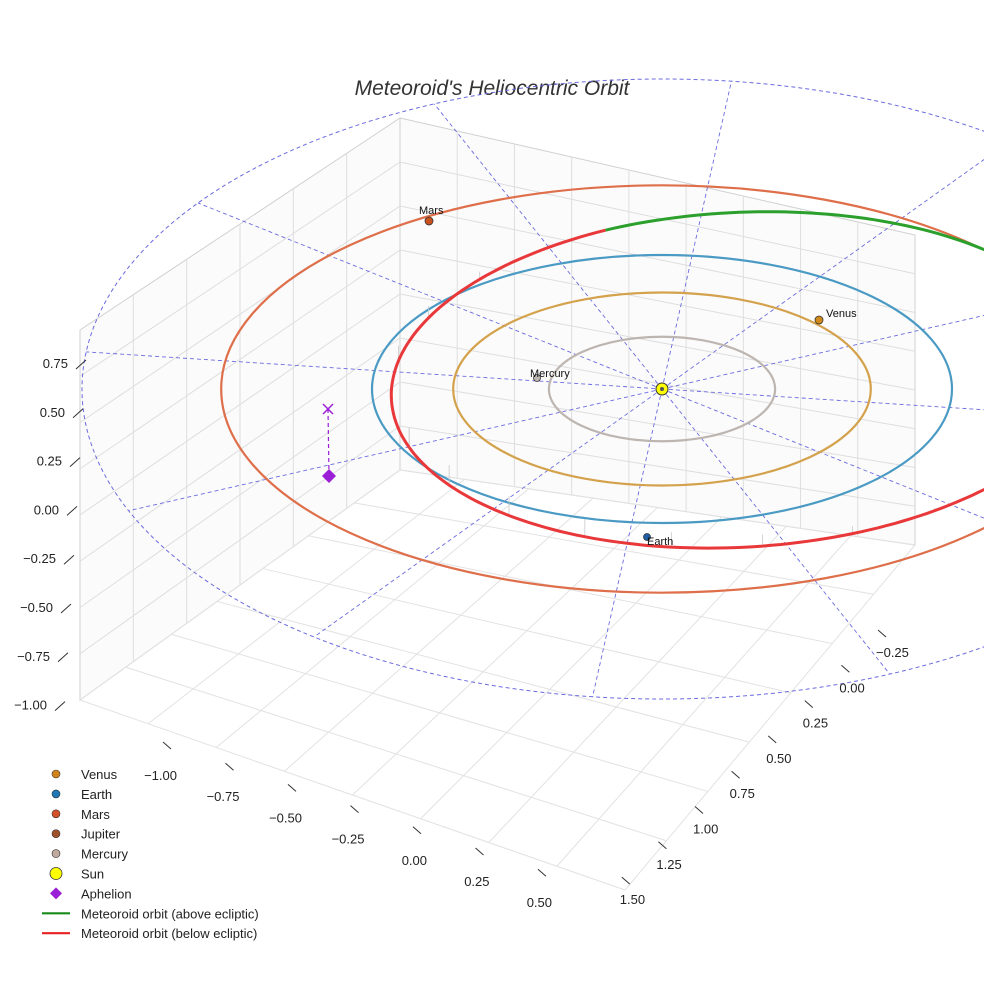 The width and height of the screenshot is (984, 984). Describe the element at coordinates (33, 656) in the screenshot. I see `z-tick-label: −0.75` at that location.